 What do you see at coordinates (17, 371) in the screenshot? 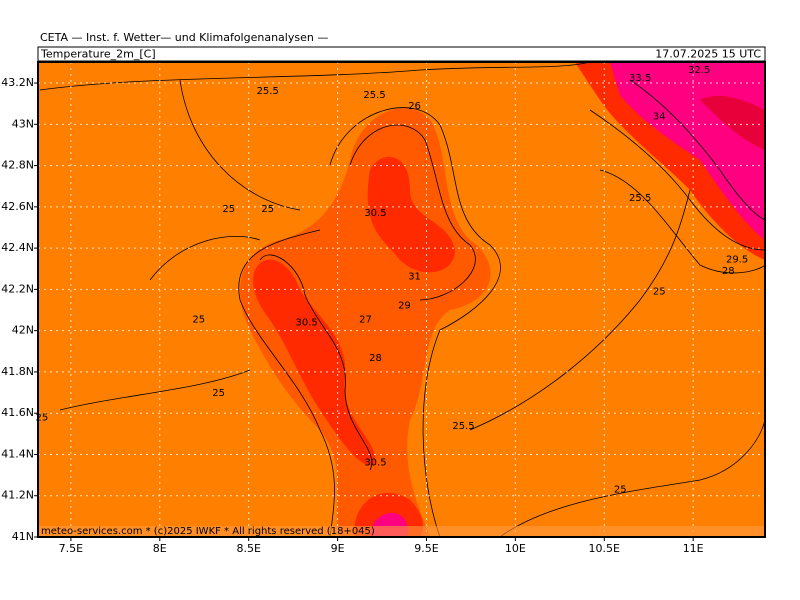
I see `lat-tick-label: 41.8N` at bounding box center [17, 371].